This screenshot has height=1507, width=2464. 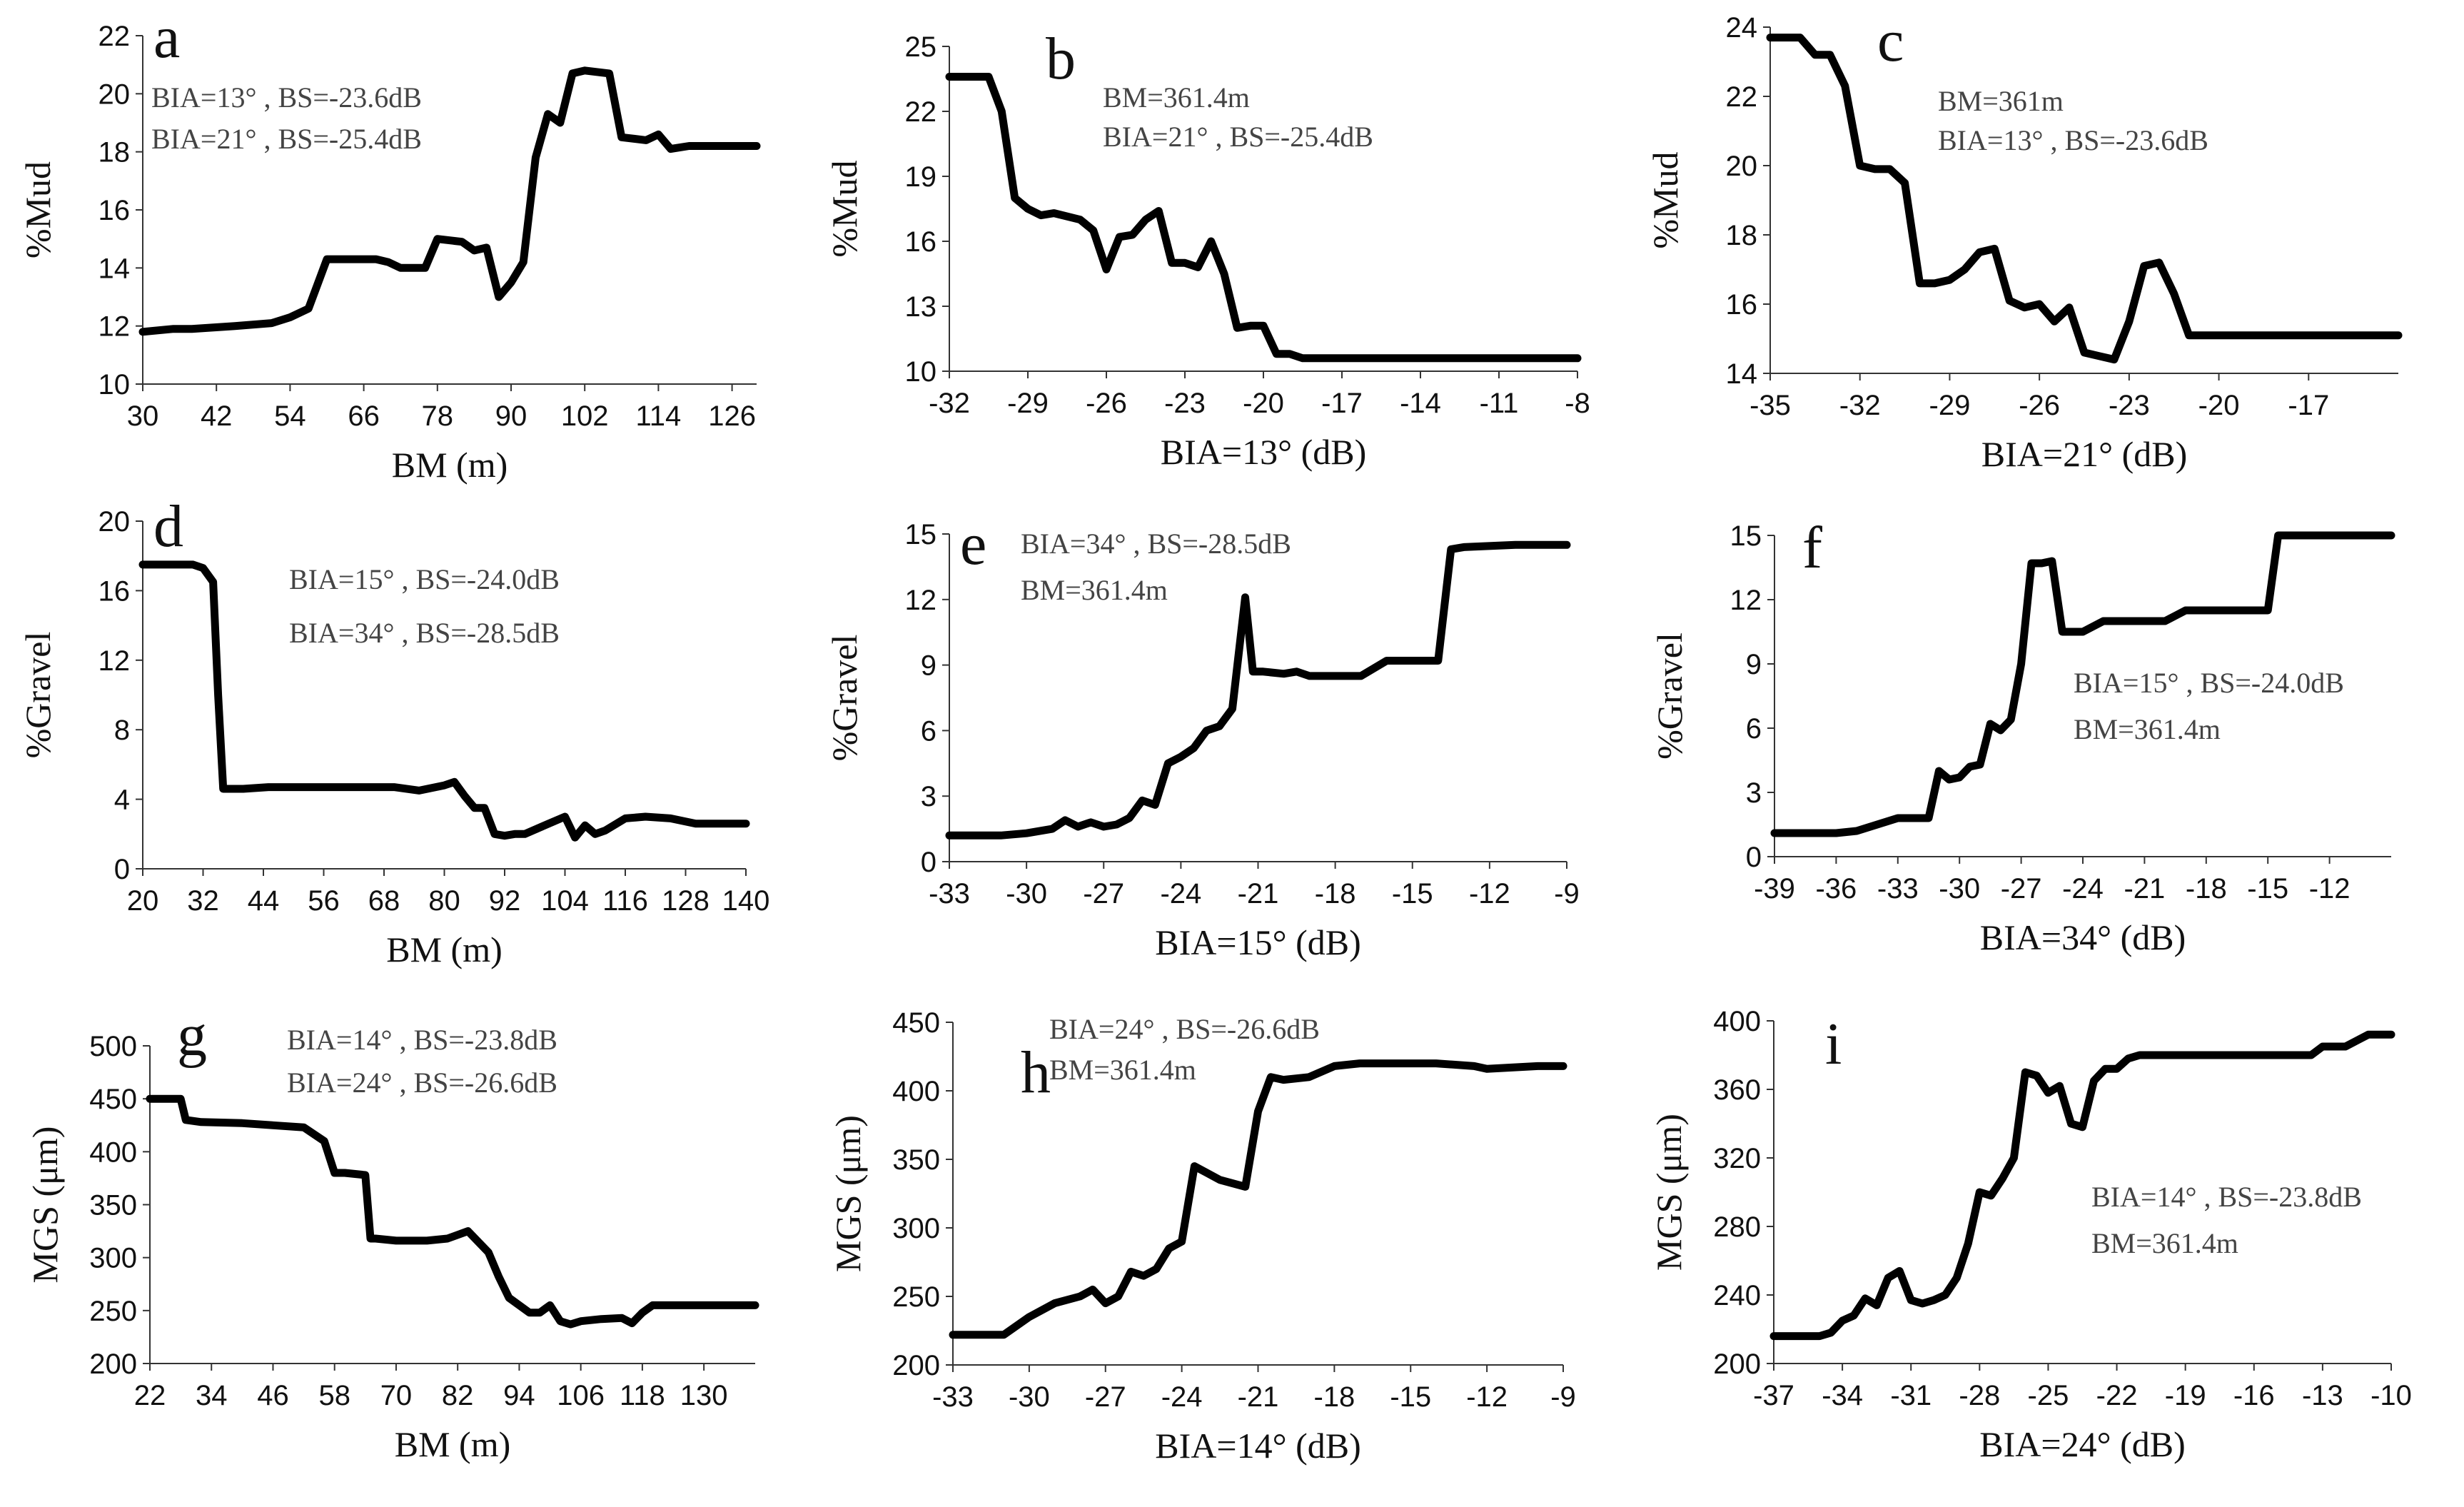 What do you see at coordinates (1742, 166) in the screenshot?
I see `y-tick-label: 20` at bounding box center [1742, 166].